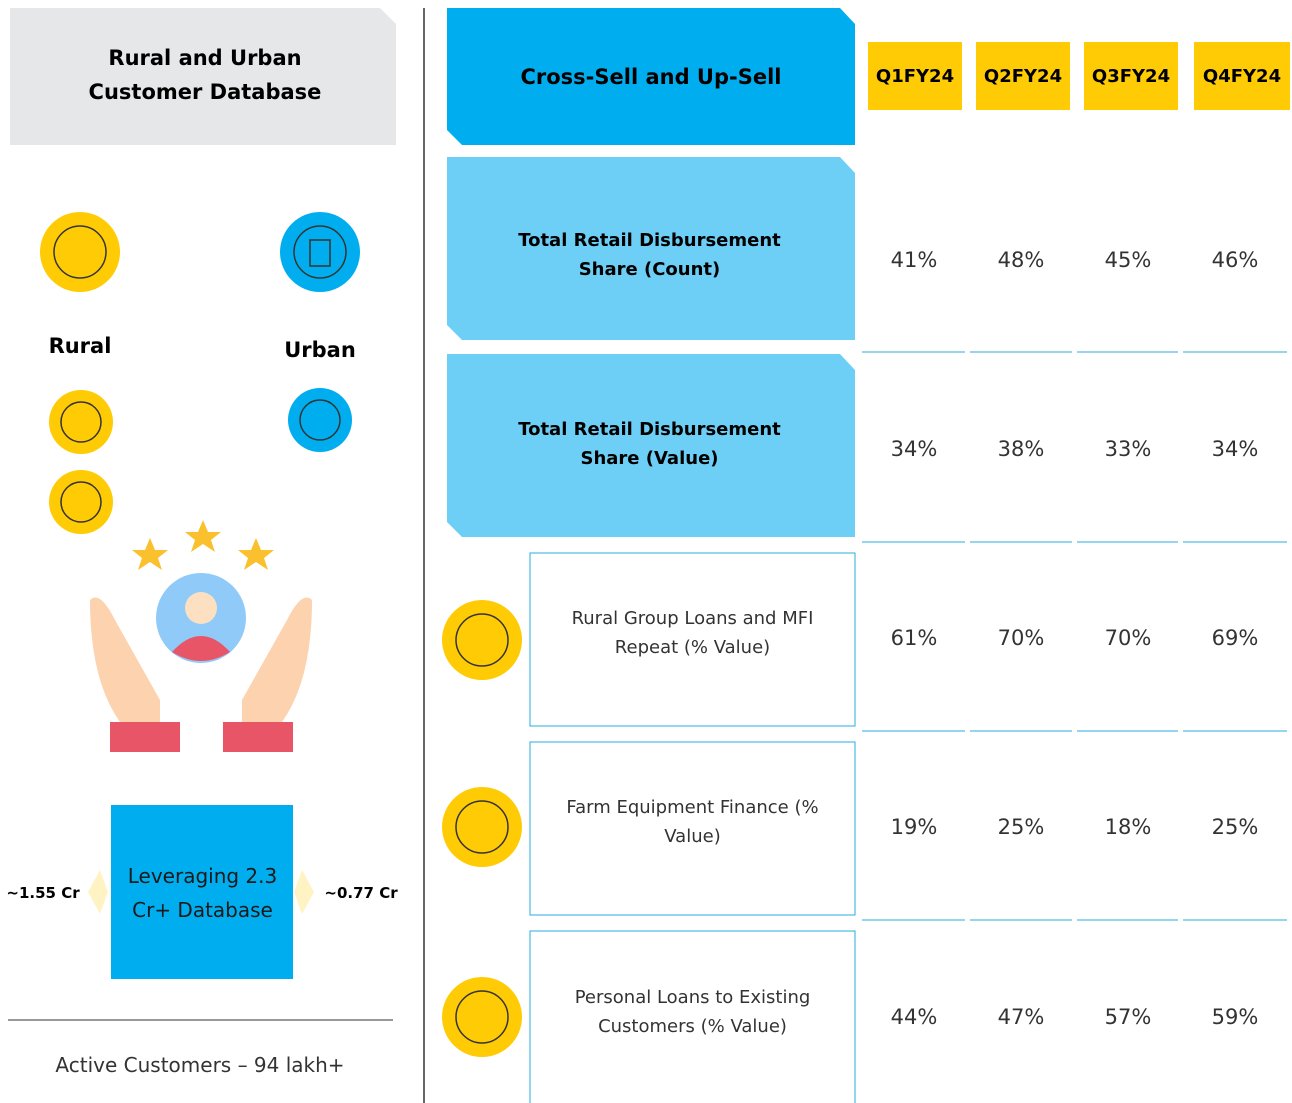  Describe the element at coordinates (915, 76) in the screenshot. I see `column-header: Q1FY24` at that location.